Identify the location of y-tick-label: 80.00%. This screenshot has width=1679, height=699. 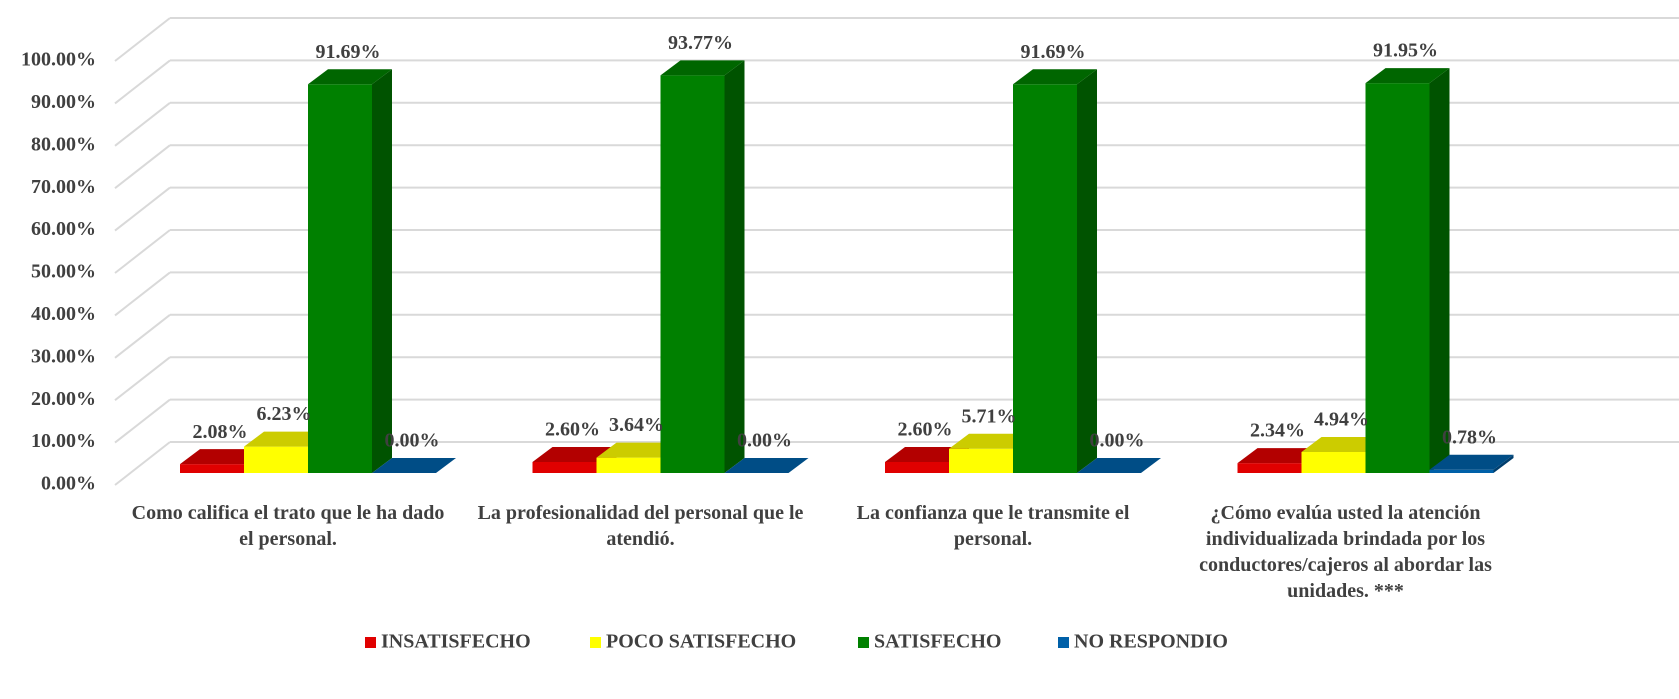
(63, 144).